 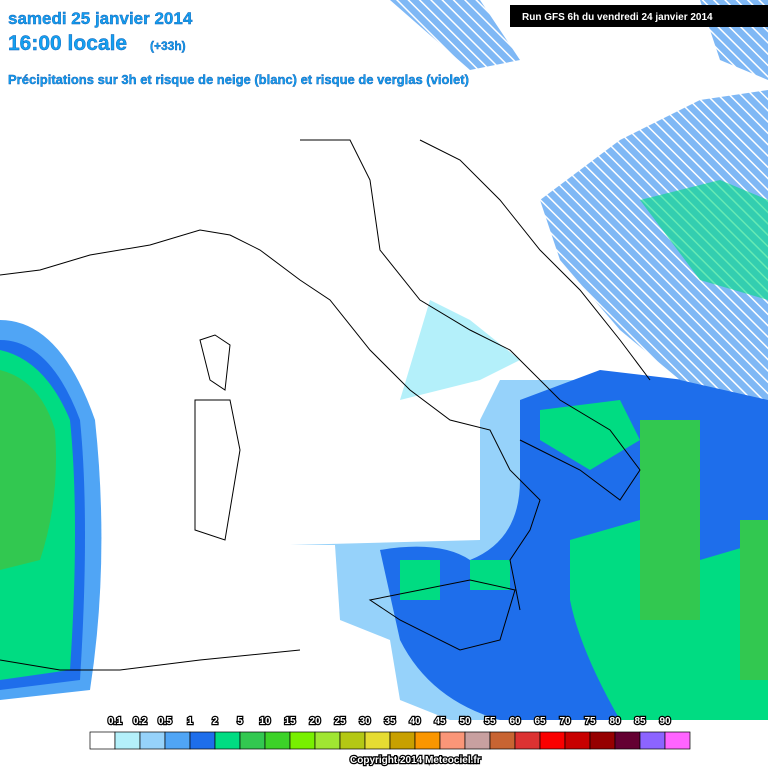 I want to click on legend-label: 20, so click(x=315, y=721).